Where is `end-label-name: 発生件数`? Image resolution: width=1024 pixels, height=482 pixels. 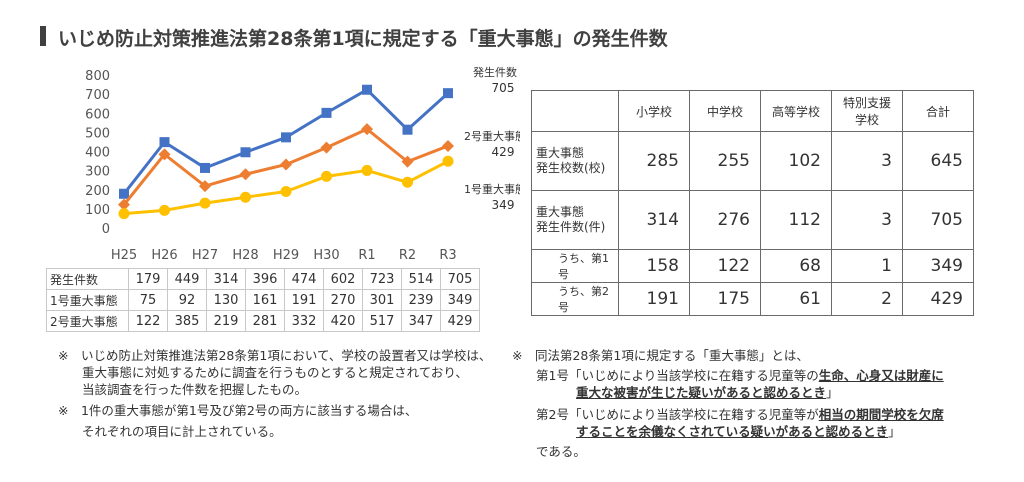
end-label-name: 発生件数 is located at coordinates (495, 72).